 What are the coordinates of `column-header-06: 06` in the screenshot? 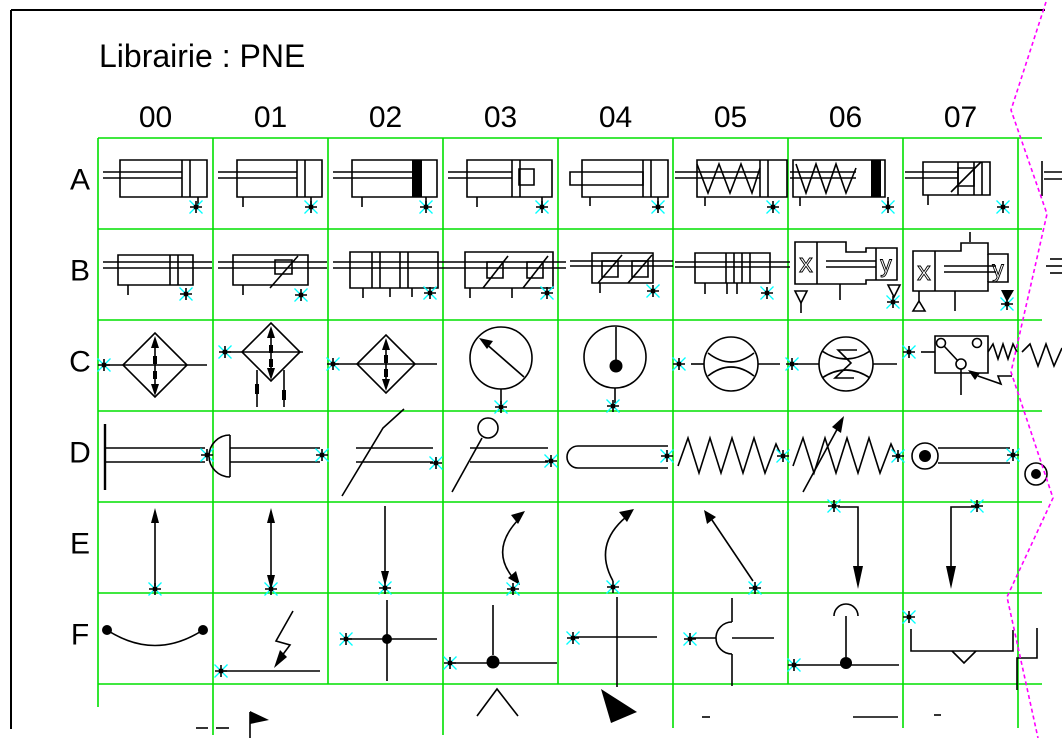 It's located at (845, 117).